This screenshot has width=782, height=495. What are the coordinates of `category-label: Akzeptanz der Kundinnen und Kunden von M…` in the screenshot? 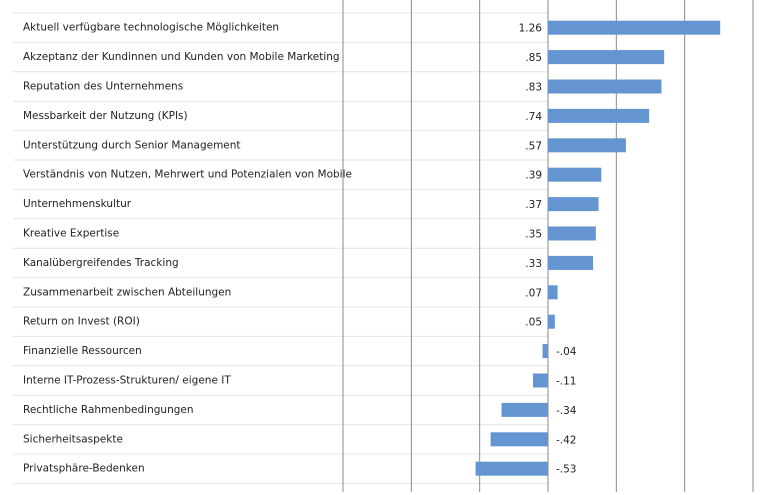 It's located at (181, 57).